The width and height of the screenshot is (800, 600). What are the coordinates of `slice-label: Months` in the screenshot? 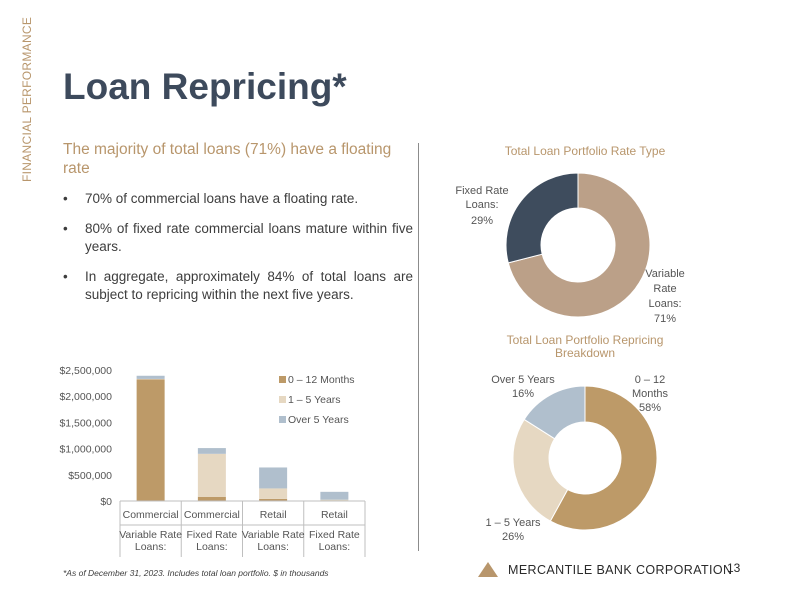 It's located at (650, 394).